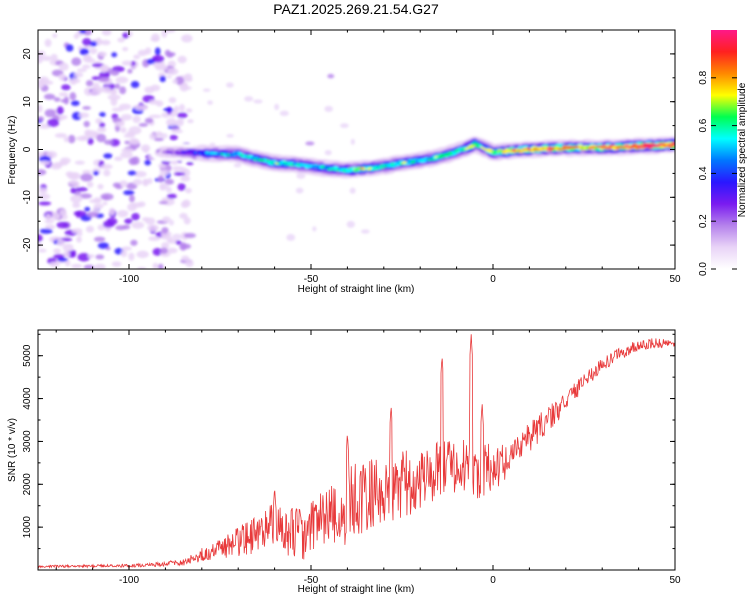 The width and height of the screenshot is (750, 600). Describe the element at coordinates (251, 157) in the screenshot. I see `ridge-mark` at that location.